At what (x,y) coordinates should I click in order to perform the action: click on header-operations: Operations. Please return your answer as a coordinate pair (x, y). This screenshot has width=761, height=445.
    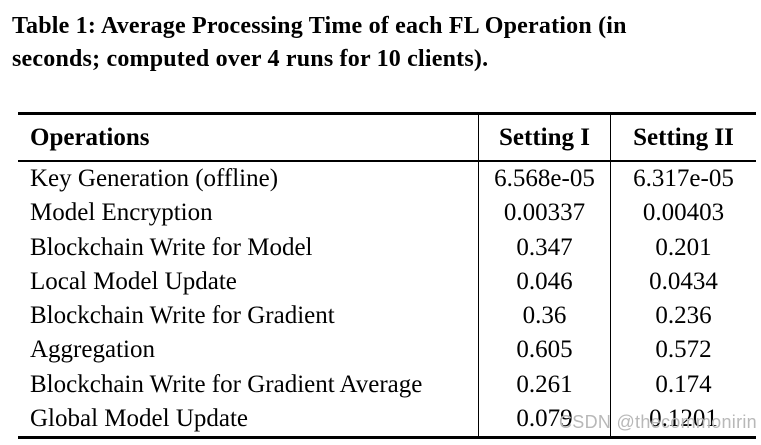
    Looking at the image, I should click on (90, 137).